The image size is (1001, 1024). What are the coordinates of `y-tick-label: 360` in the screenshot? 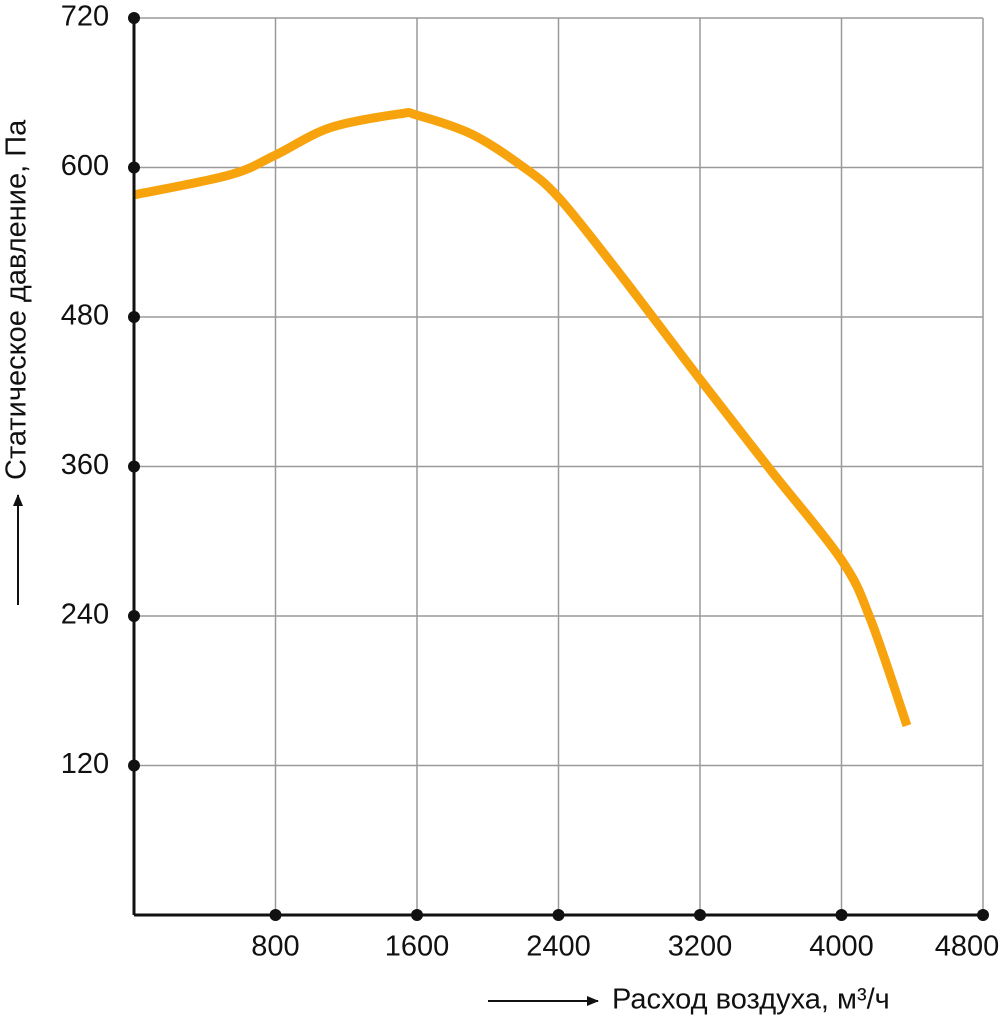 It's located at (85, 465).